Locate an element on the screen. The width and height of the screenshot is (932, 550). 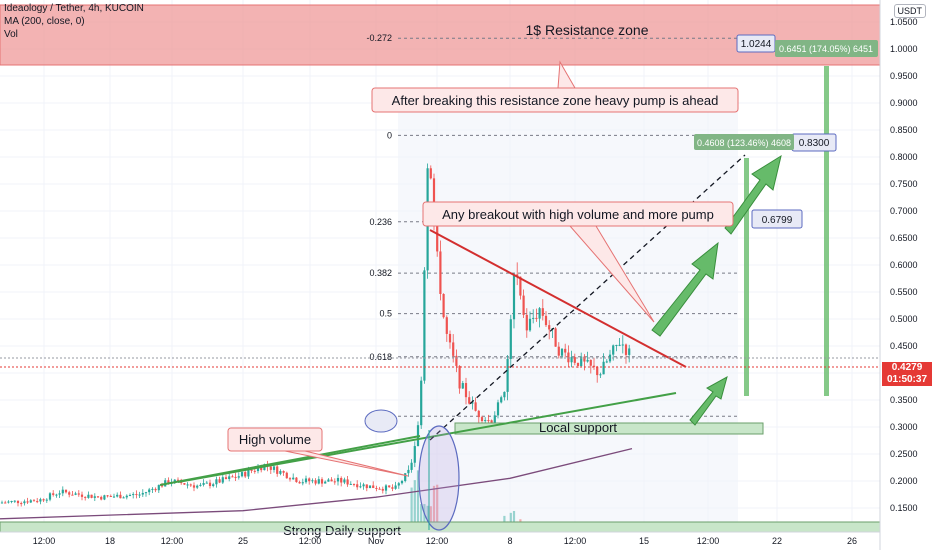
currency-label: USDT is located at coordinates (909, 11).